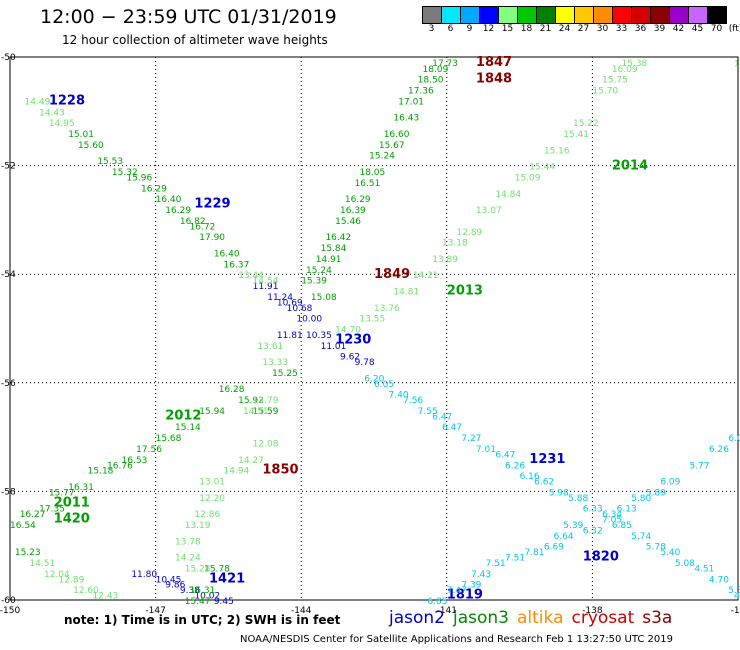 Image resolution: width=740 pixels, height=650 pixels. Describe the element at coordinates (280, 470) in the screenshot. I see `pass-time-label: 1850` at that location.